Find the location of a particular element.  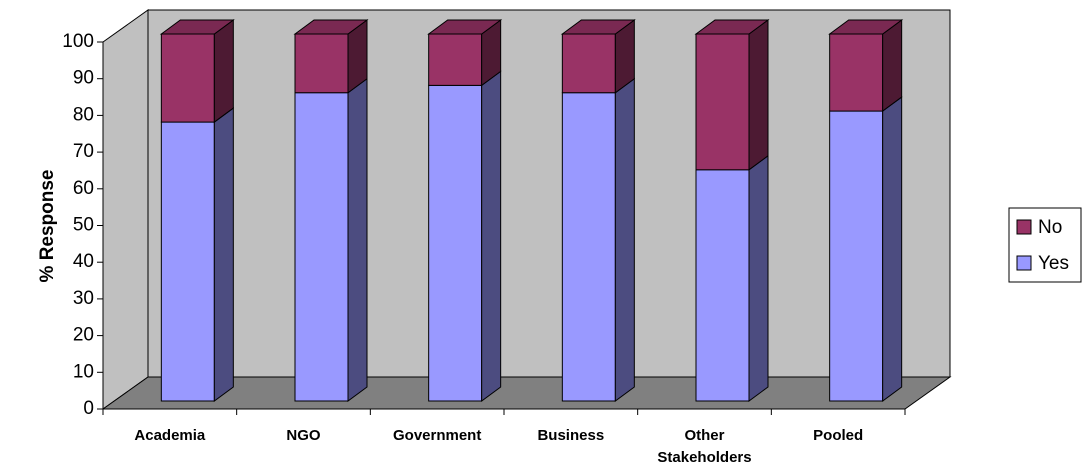

y-tick-label: 50 is located at coordinates (83, 225).